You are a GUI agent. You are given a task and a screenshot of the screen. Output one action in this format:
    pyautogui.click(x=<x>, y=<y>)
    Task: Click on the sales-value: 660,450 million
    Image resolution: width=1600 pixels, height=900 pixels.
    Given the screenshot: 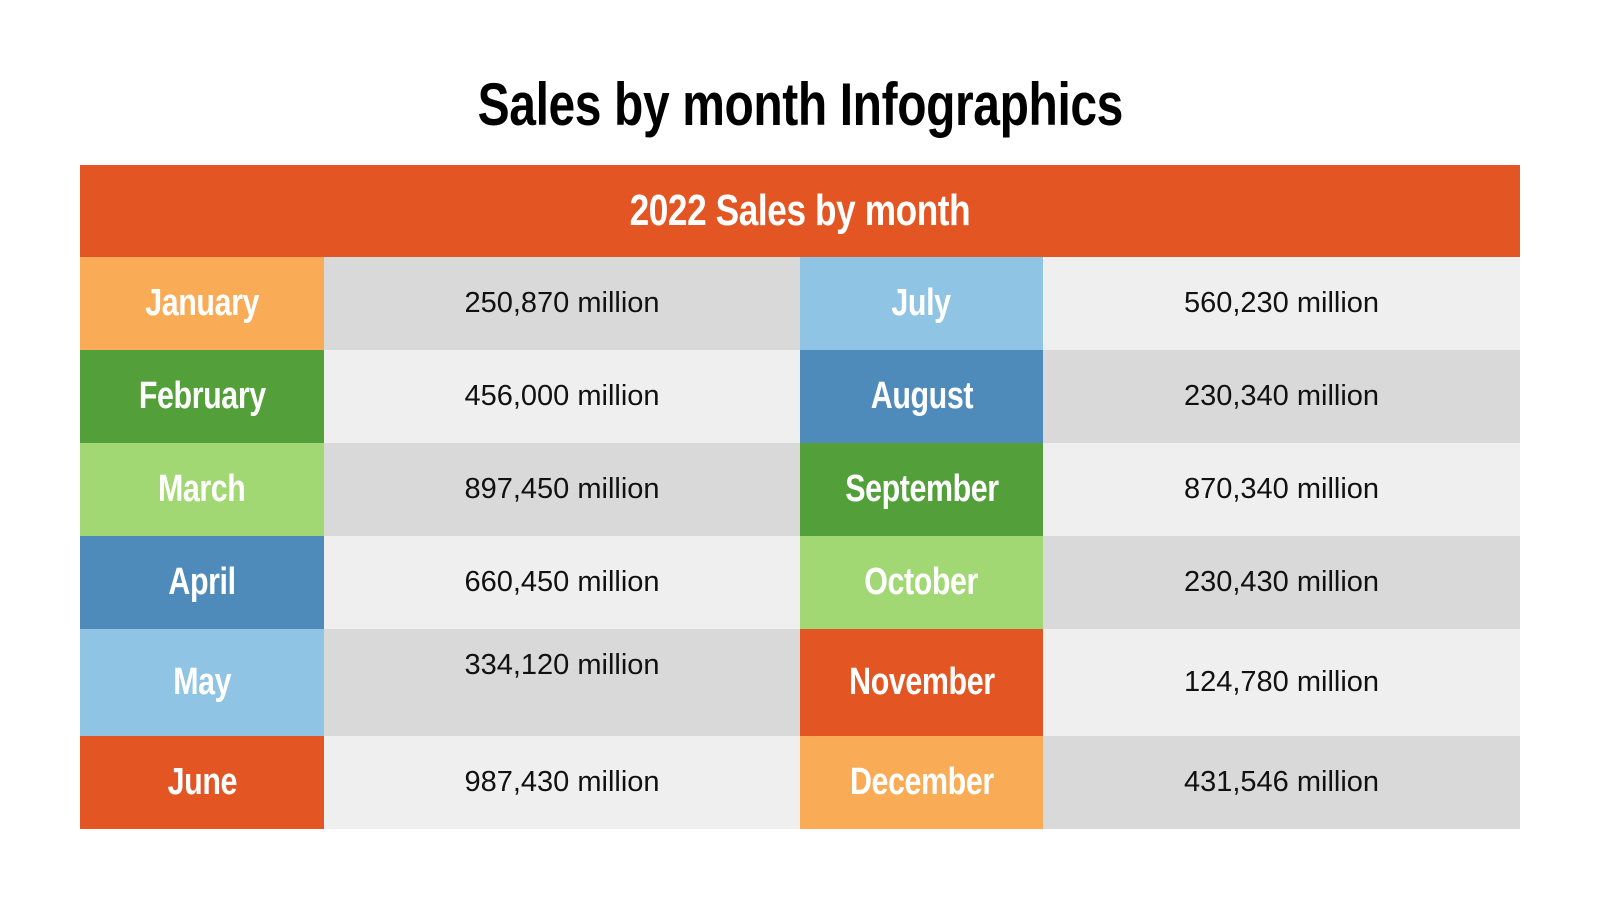 What is the action you would take?
    pyautogui.click(x=562, y=582)
    